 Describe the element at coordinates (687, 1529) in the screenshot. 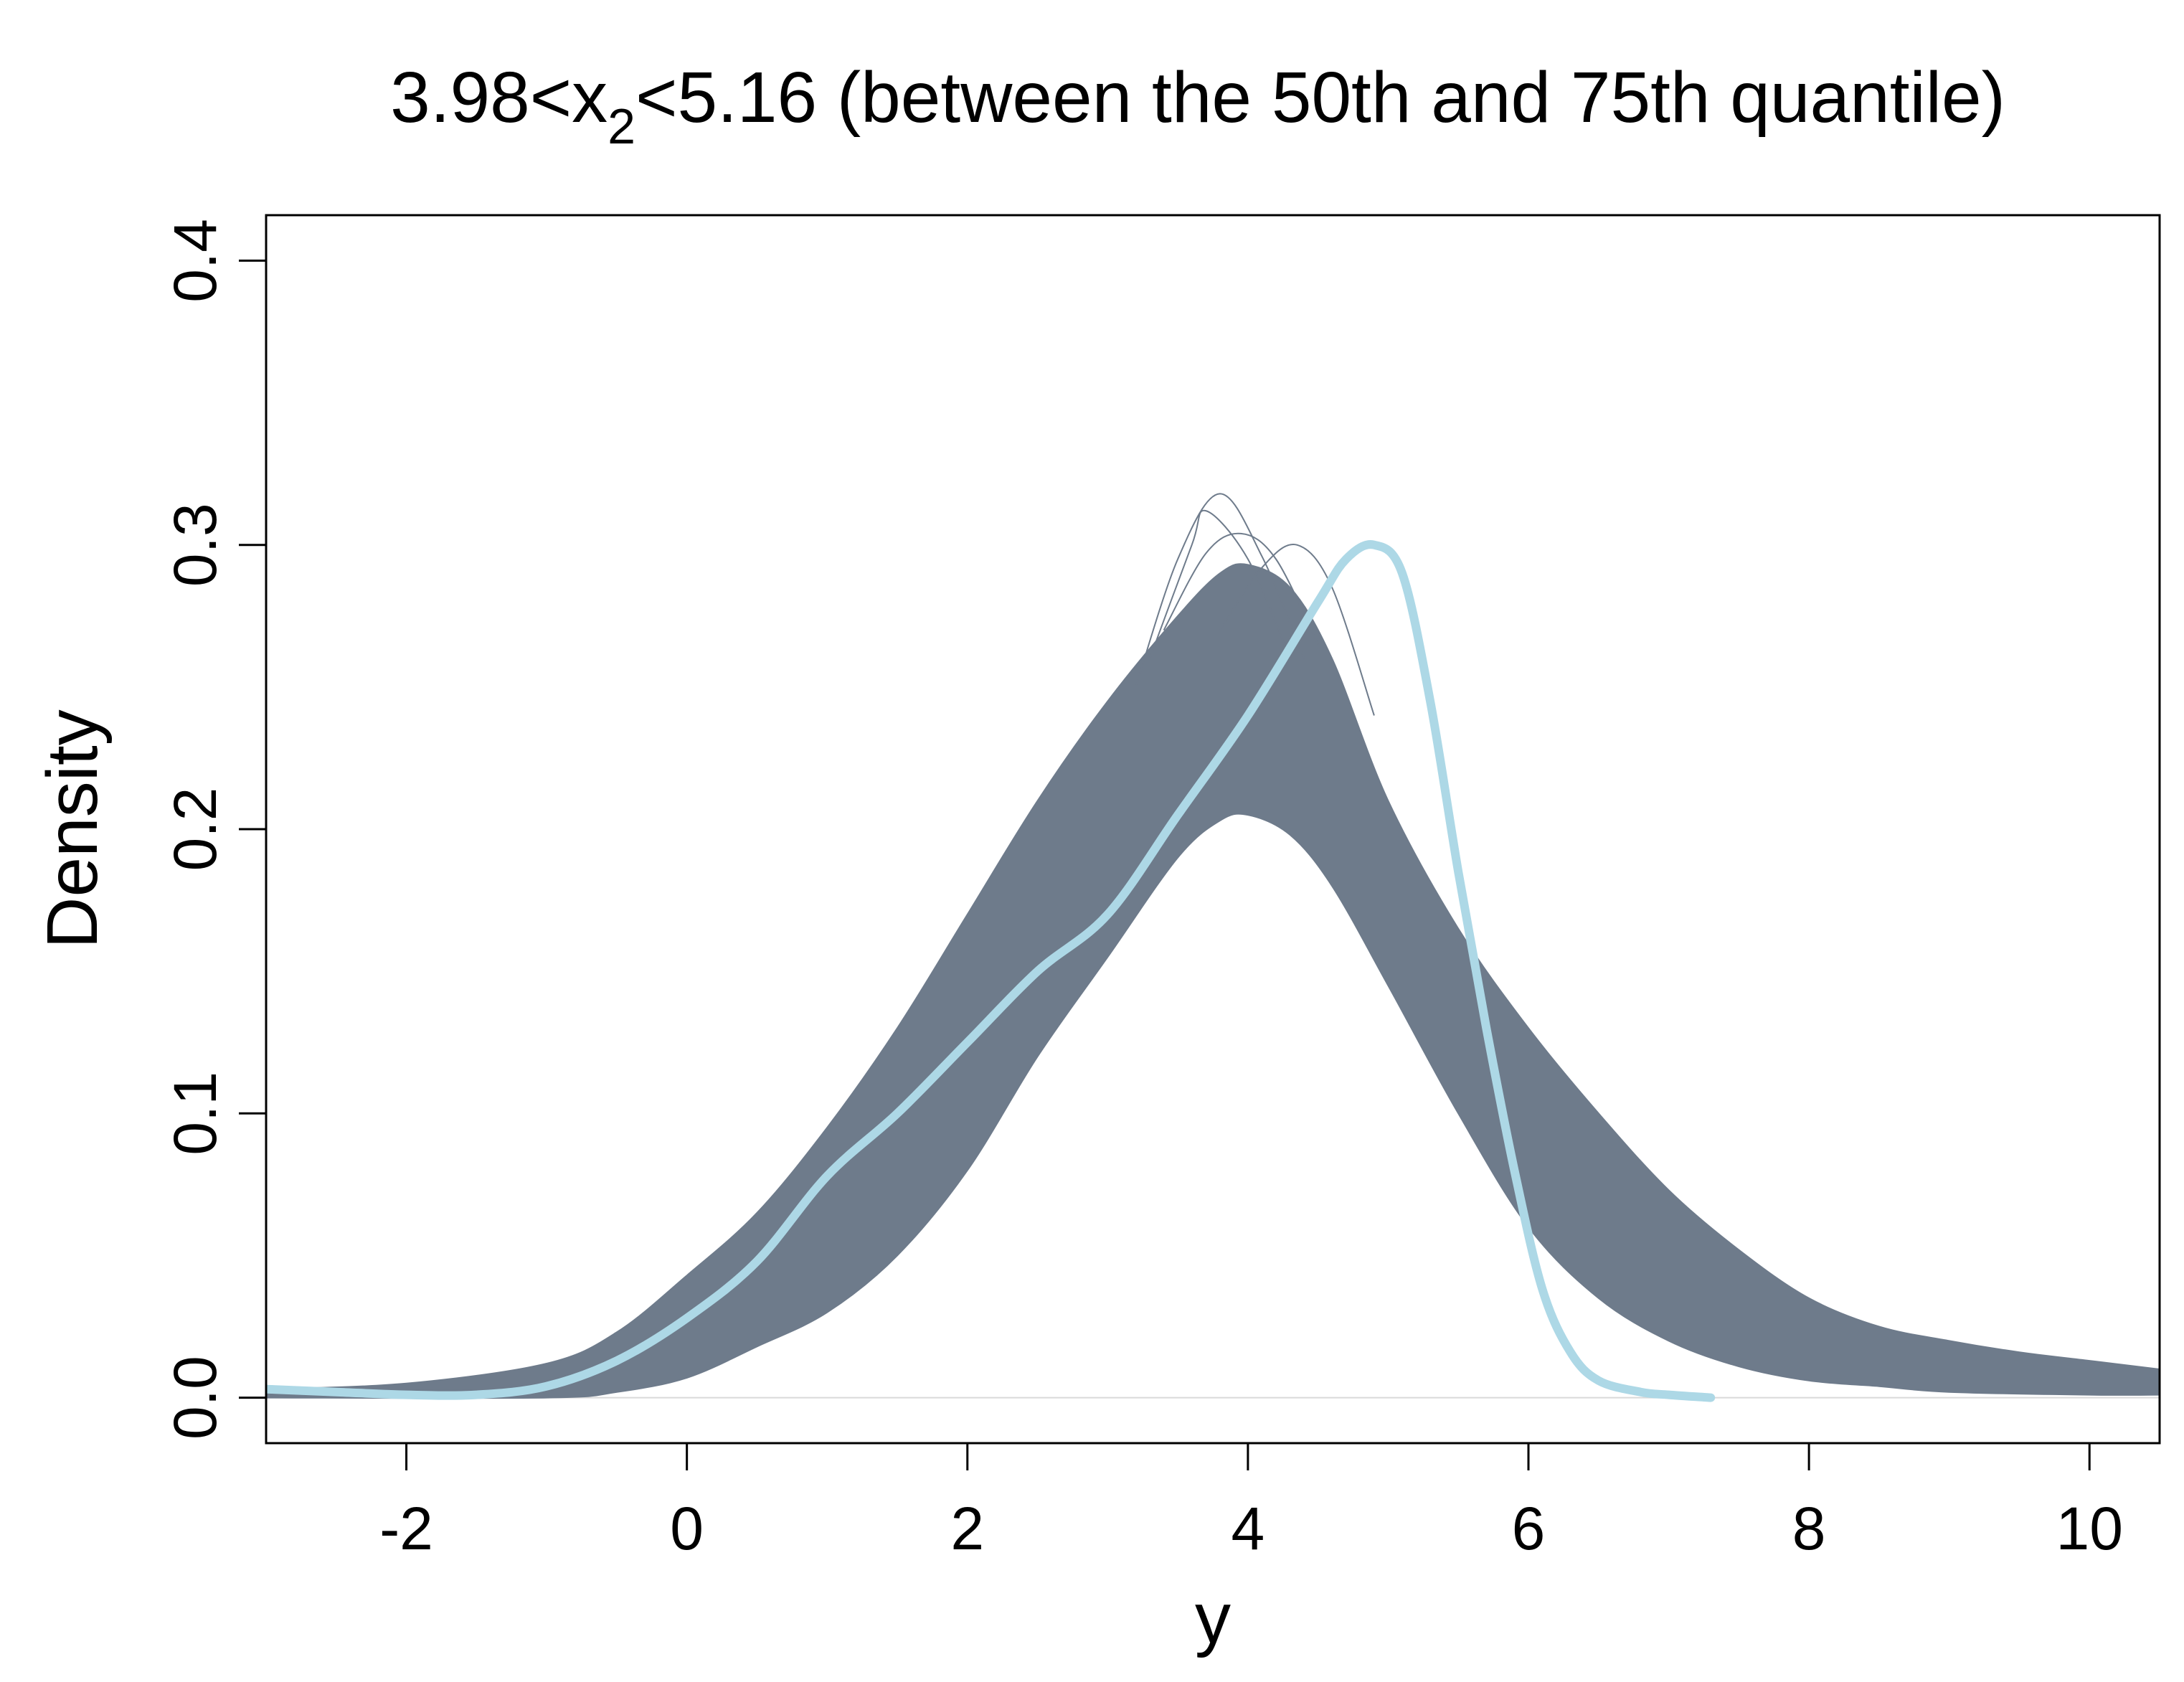

I see `x-tick-label: 0` at that location.